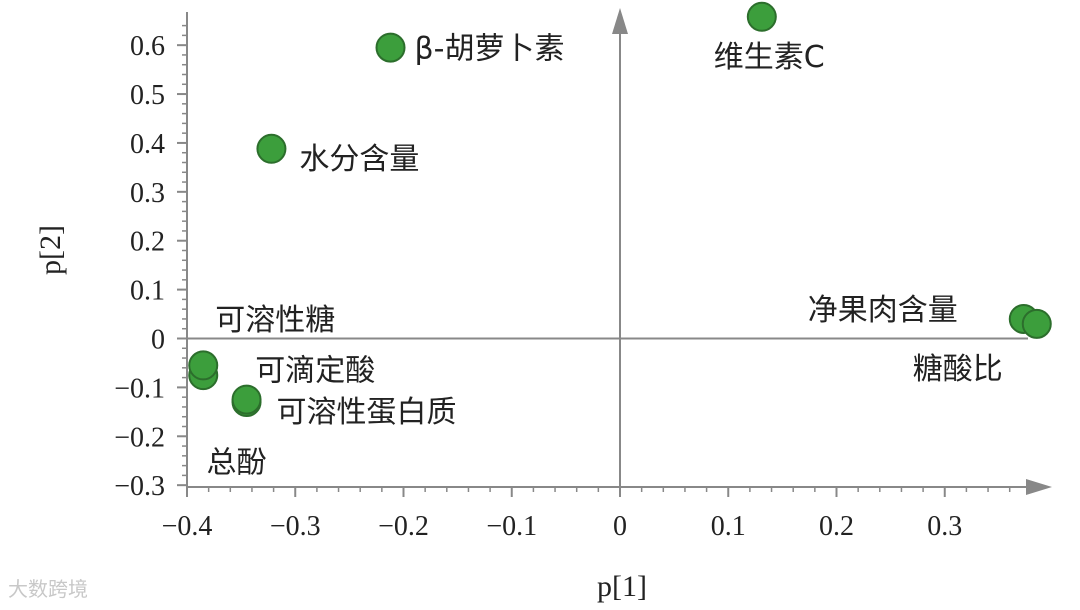 The width and height of the screenshot is (1080, 610). Describe the element at coordinates (728, 526) in the screenshot. I see `x-tick-label: 0.1` at that location.